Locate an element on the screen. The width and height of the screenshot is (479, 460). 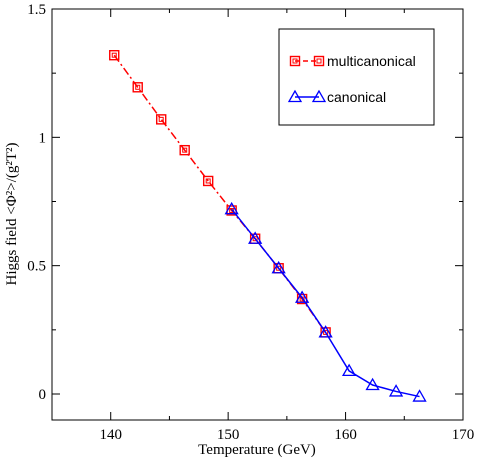
x-tick-label: 140 is located at coordinates (110, 435).